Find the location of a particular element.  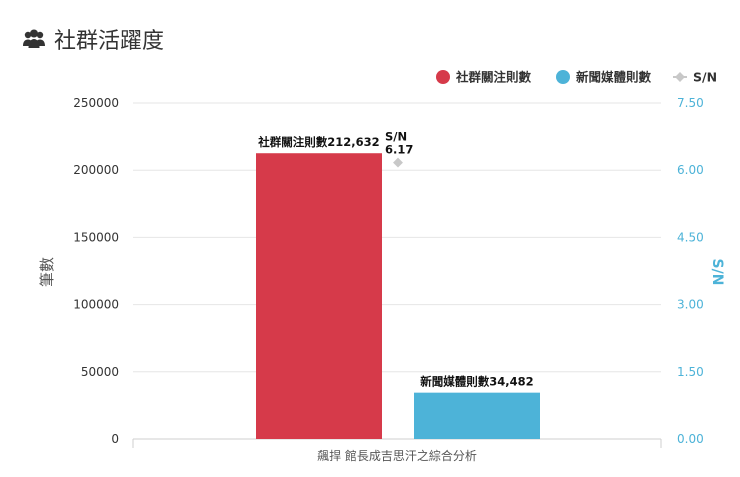

legend-item: S/N is located at coordinates (705, 77).